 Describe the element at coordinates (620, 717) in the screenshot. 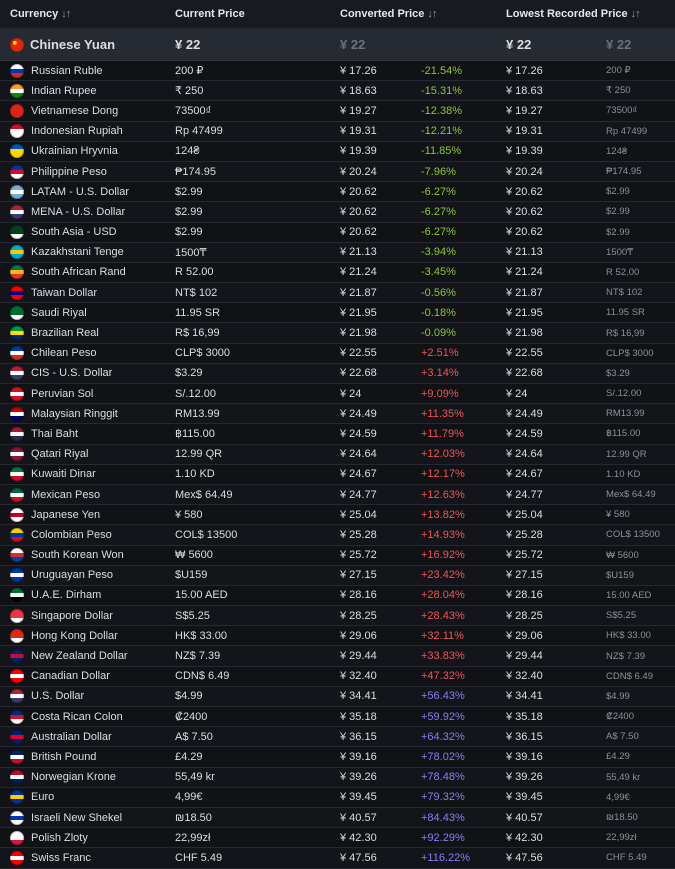

I see `lowest-price-original: ₡2400` at that location.